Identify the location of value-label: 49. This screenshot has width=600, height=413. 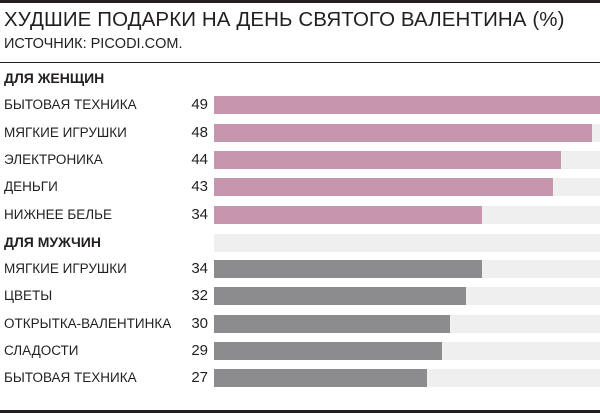
(199, 105).